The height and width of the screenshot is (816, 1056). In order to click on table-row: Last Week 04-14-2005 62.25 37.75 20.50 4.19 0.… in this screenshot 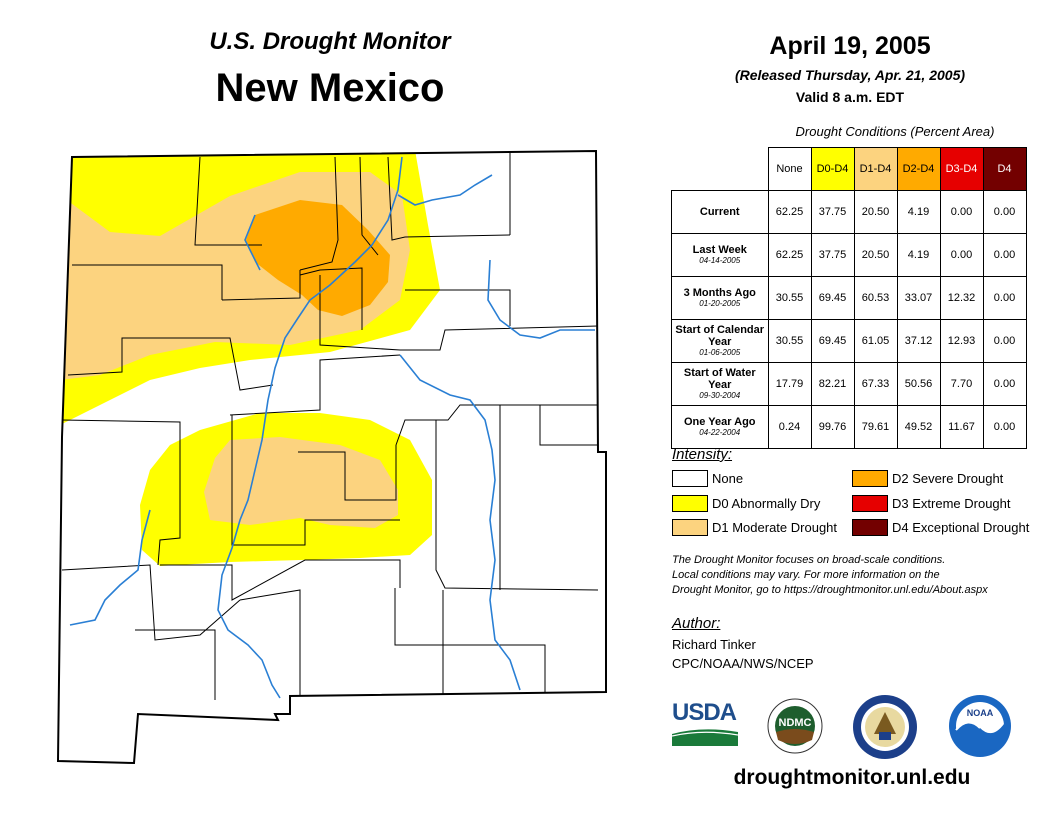, I will do `click(849, 255)`.